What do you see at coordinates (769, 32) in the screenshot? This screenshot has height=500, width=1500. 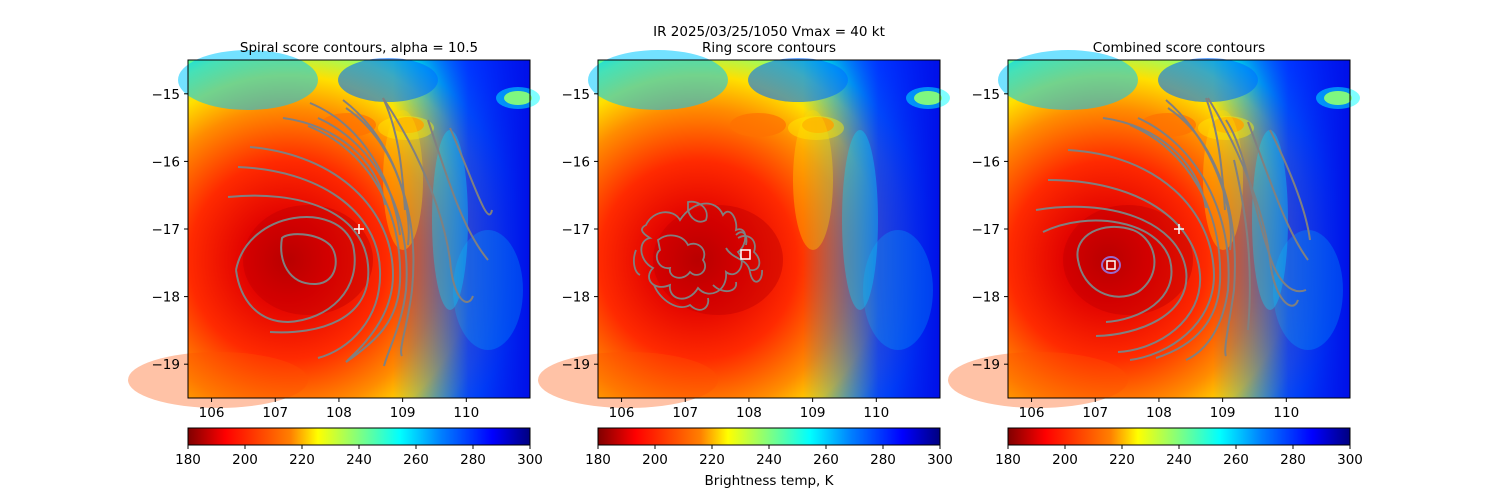 I see `figure-suptitle: IR 2025/03/25/1050 Vmax = 40 kt` at bounding box center [769, 32].